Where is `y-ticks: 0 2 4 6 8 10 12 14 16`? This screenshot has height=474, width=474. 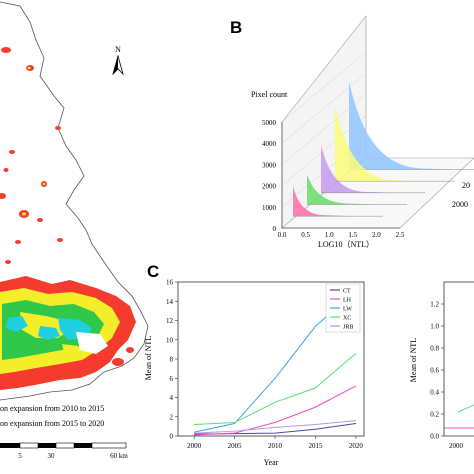 y-ticks: 0 2 4 6 8 10 12 14 16 is located at coordinates (172, 360).